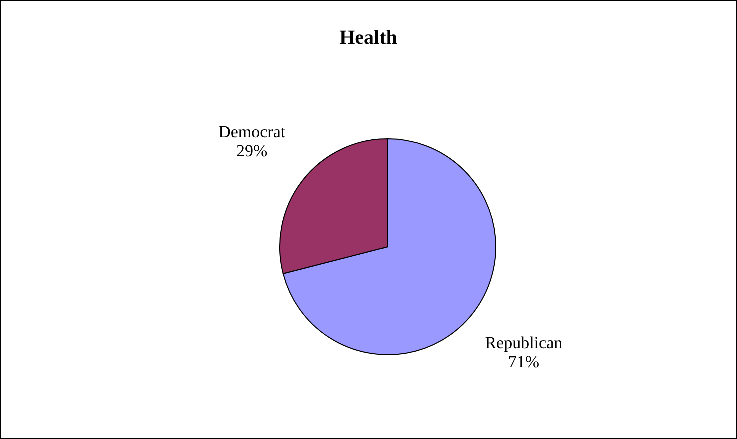 This screenshot has width=737, height=439. What do you see at coordinates (252, 132) in the screenshot?
I see `slice-label: Democrat` at bounding box center [252, 132].